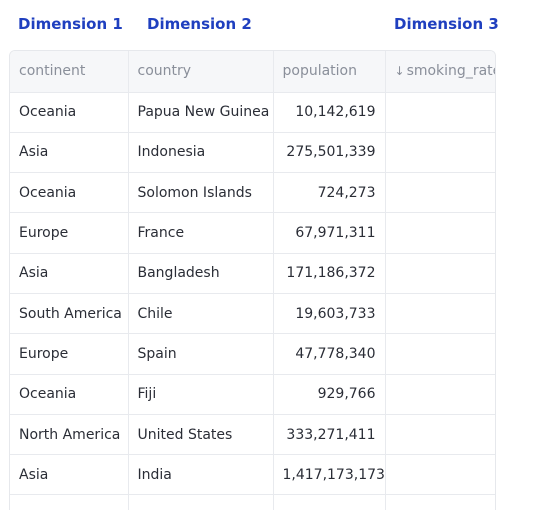 This screenshot has height=527, width=538. I want to click on cell-smoking-rate: 34.6, so click(440, 233).